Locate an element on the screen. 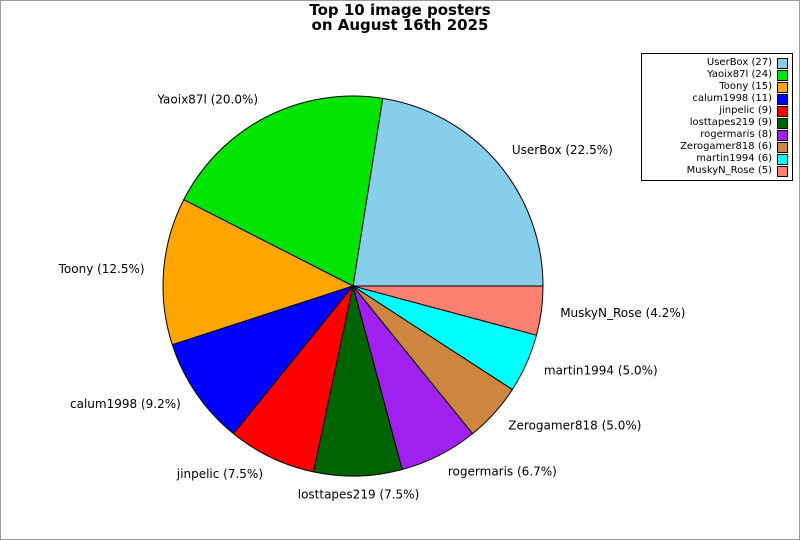 The height and width of the screenshot is (540, 800). pie-slice-label: rogermaris (6.7%) is located at coordinates (502, 472).